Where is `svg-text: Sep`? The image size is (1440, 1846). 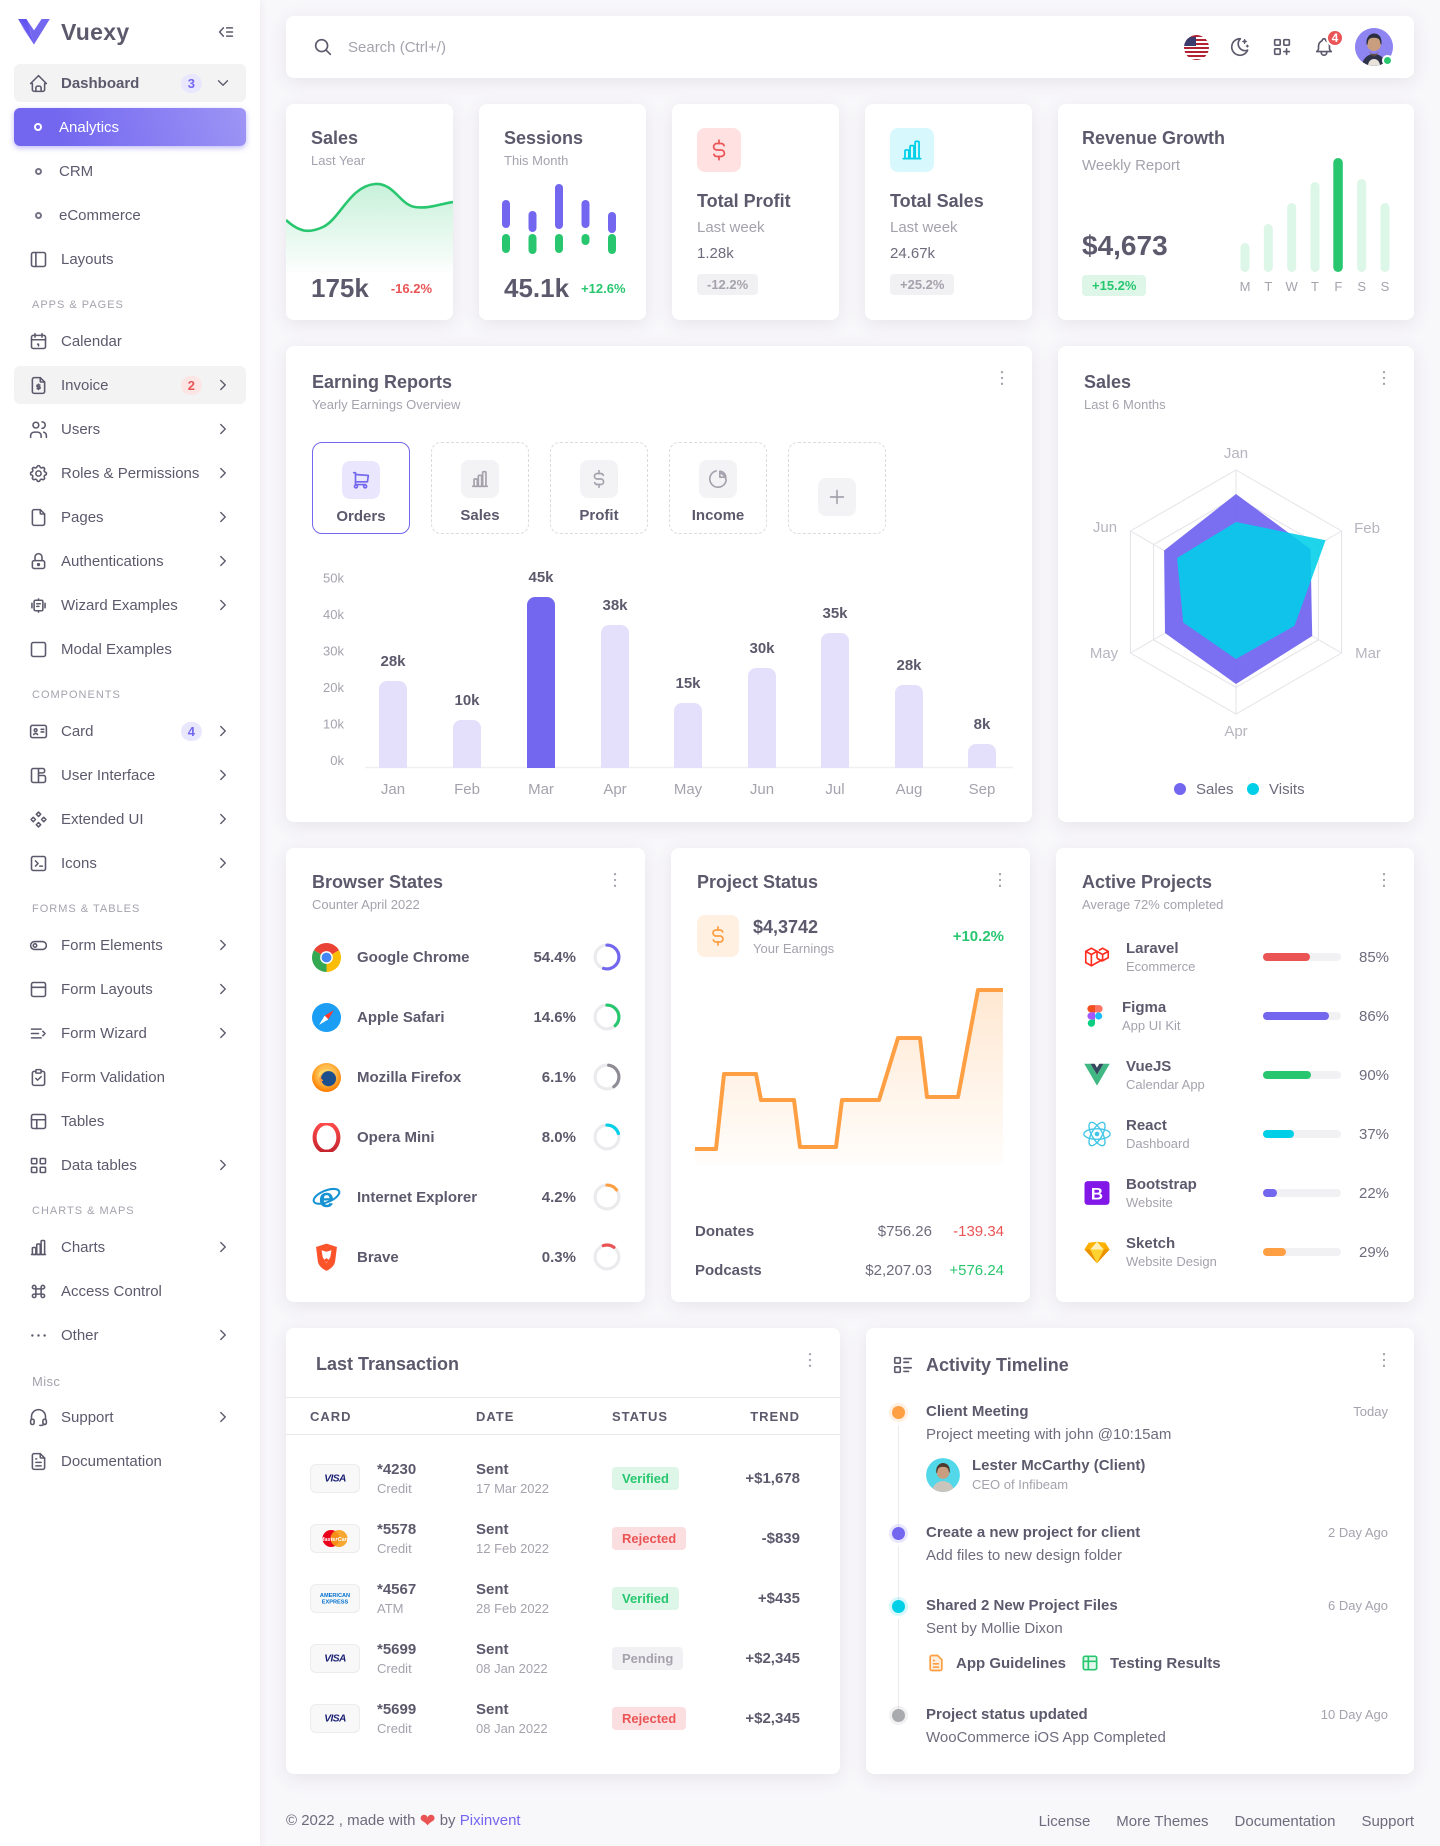
svg-text: Sep is located at coordinates (982, 789).